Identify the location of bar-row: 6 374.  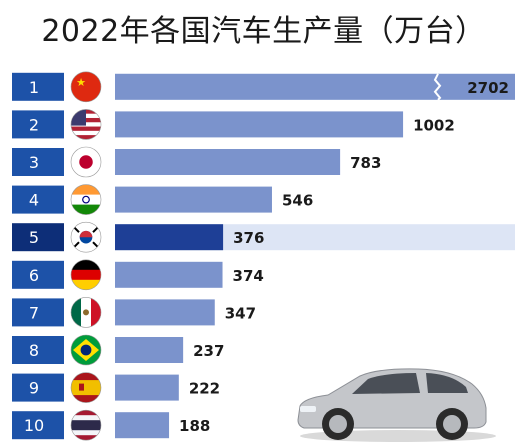
(138, 275).